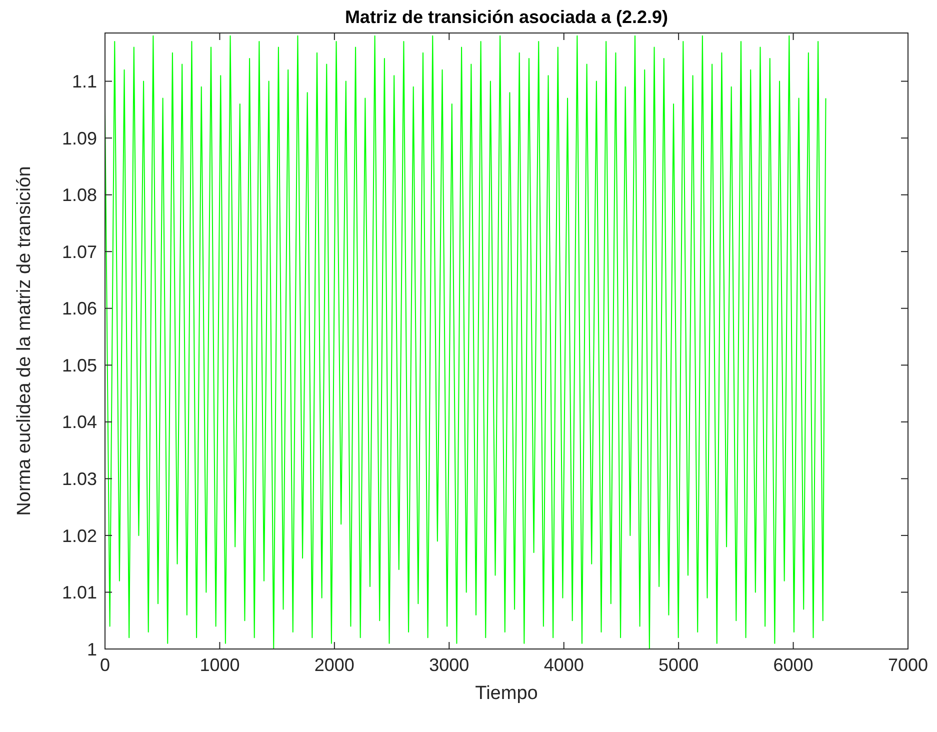  What do you see at coordinates (79, 138) in the screenshot?
I see `y-tick-label: 1.09` at bounding box center [79, 138].